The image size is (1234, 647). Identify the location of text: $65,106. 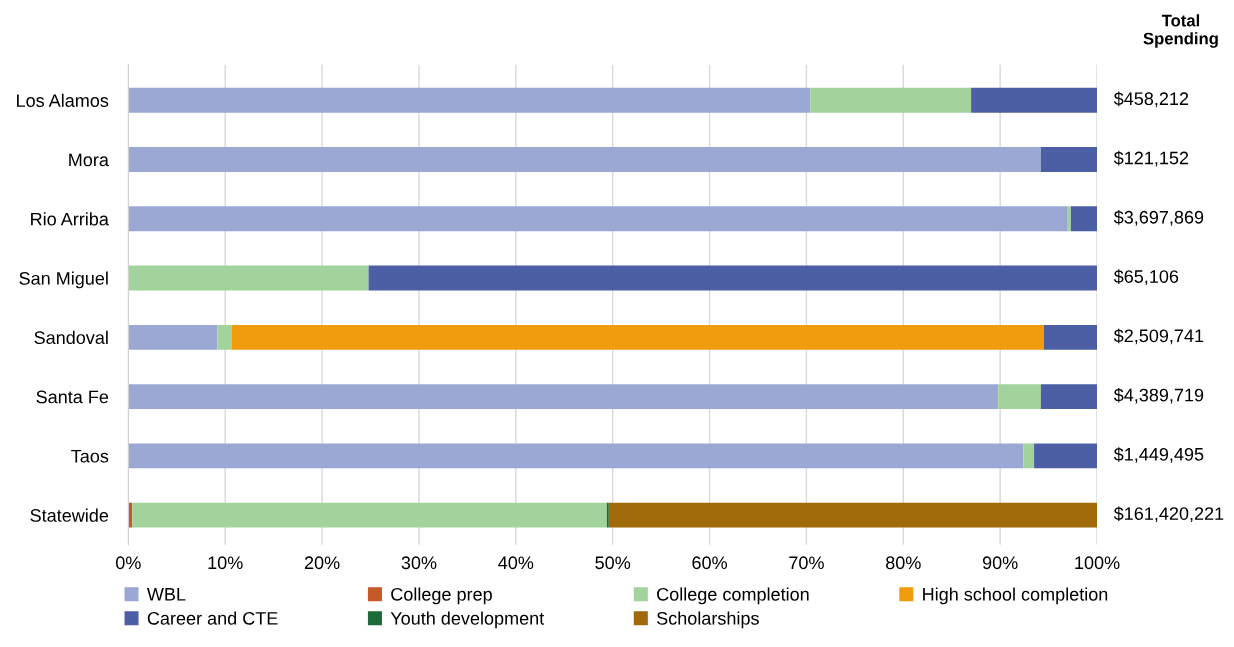
(1146, 277).